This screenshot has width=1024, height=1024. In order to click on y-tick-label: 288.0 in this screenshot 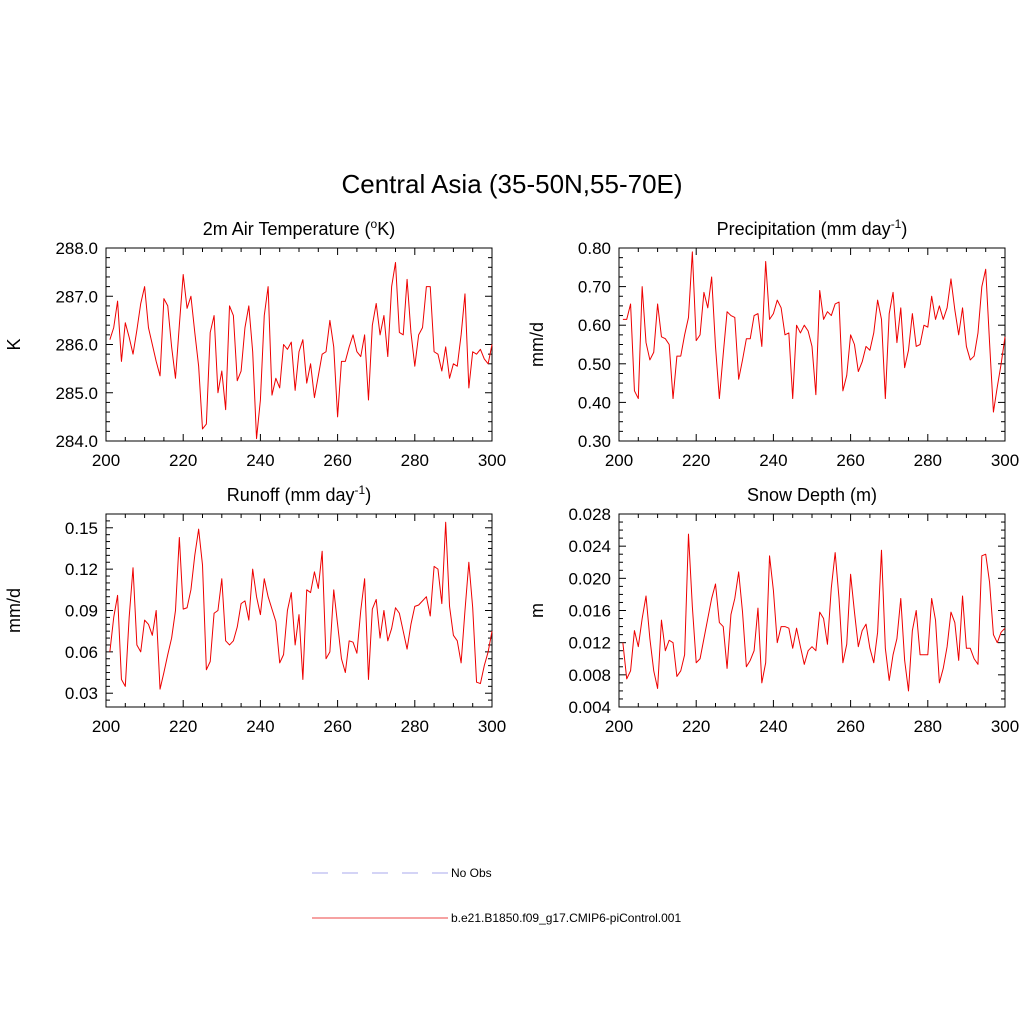, I will do `click(76, 248)`.